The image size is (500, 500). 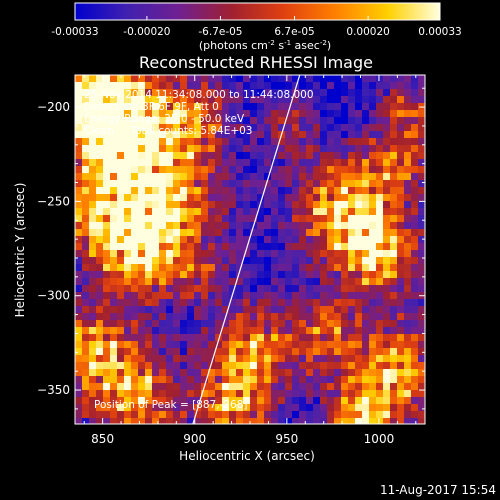 What do you see at coordinates (146, 32) in the screenshot?
I see `colorbar-tick-label: -0.00020` at bounding box center [146, 32].